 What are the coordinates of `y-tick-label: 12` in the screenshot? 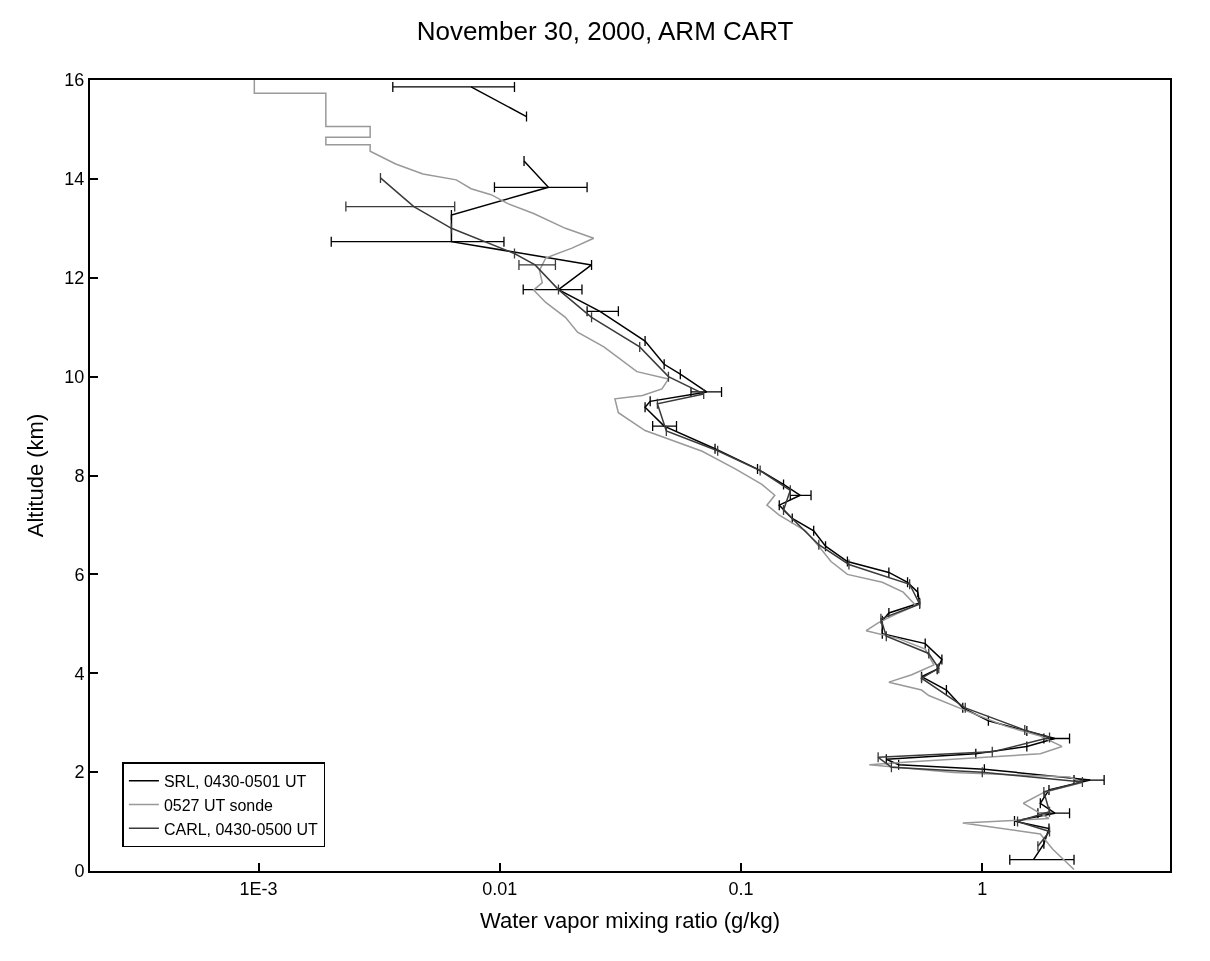 It's located at (74, 278).